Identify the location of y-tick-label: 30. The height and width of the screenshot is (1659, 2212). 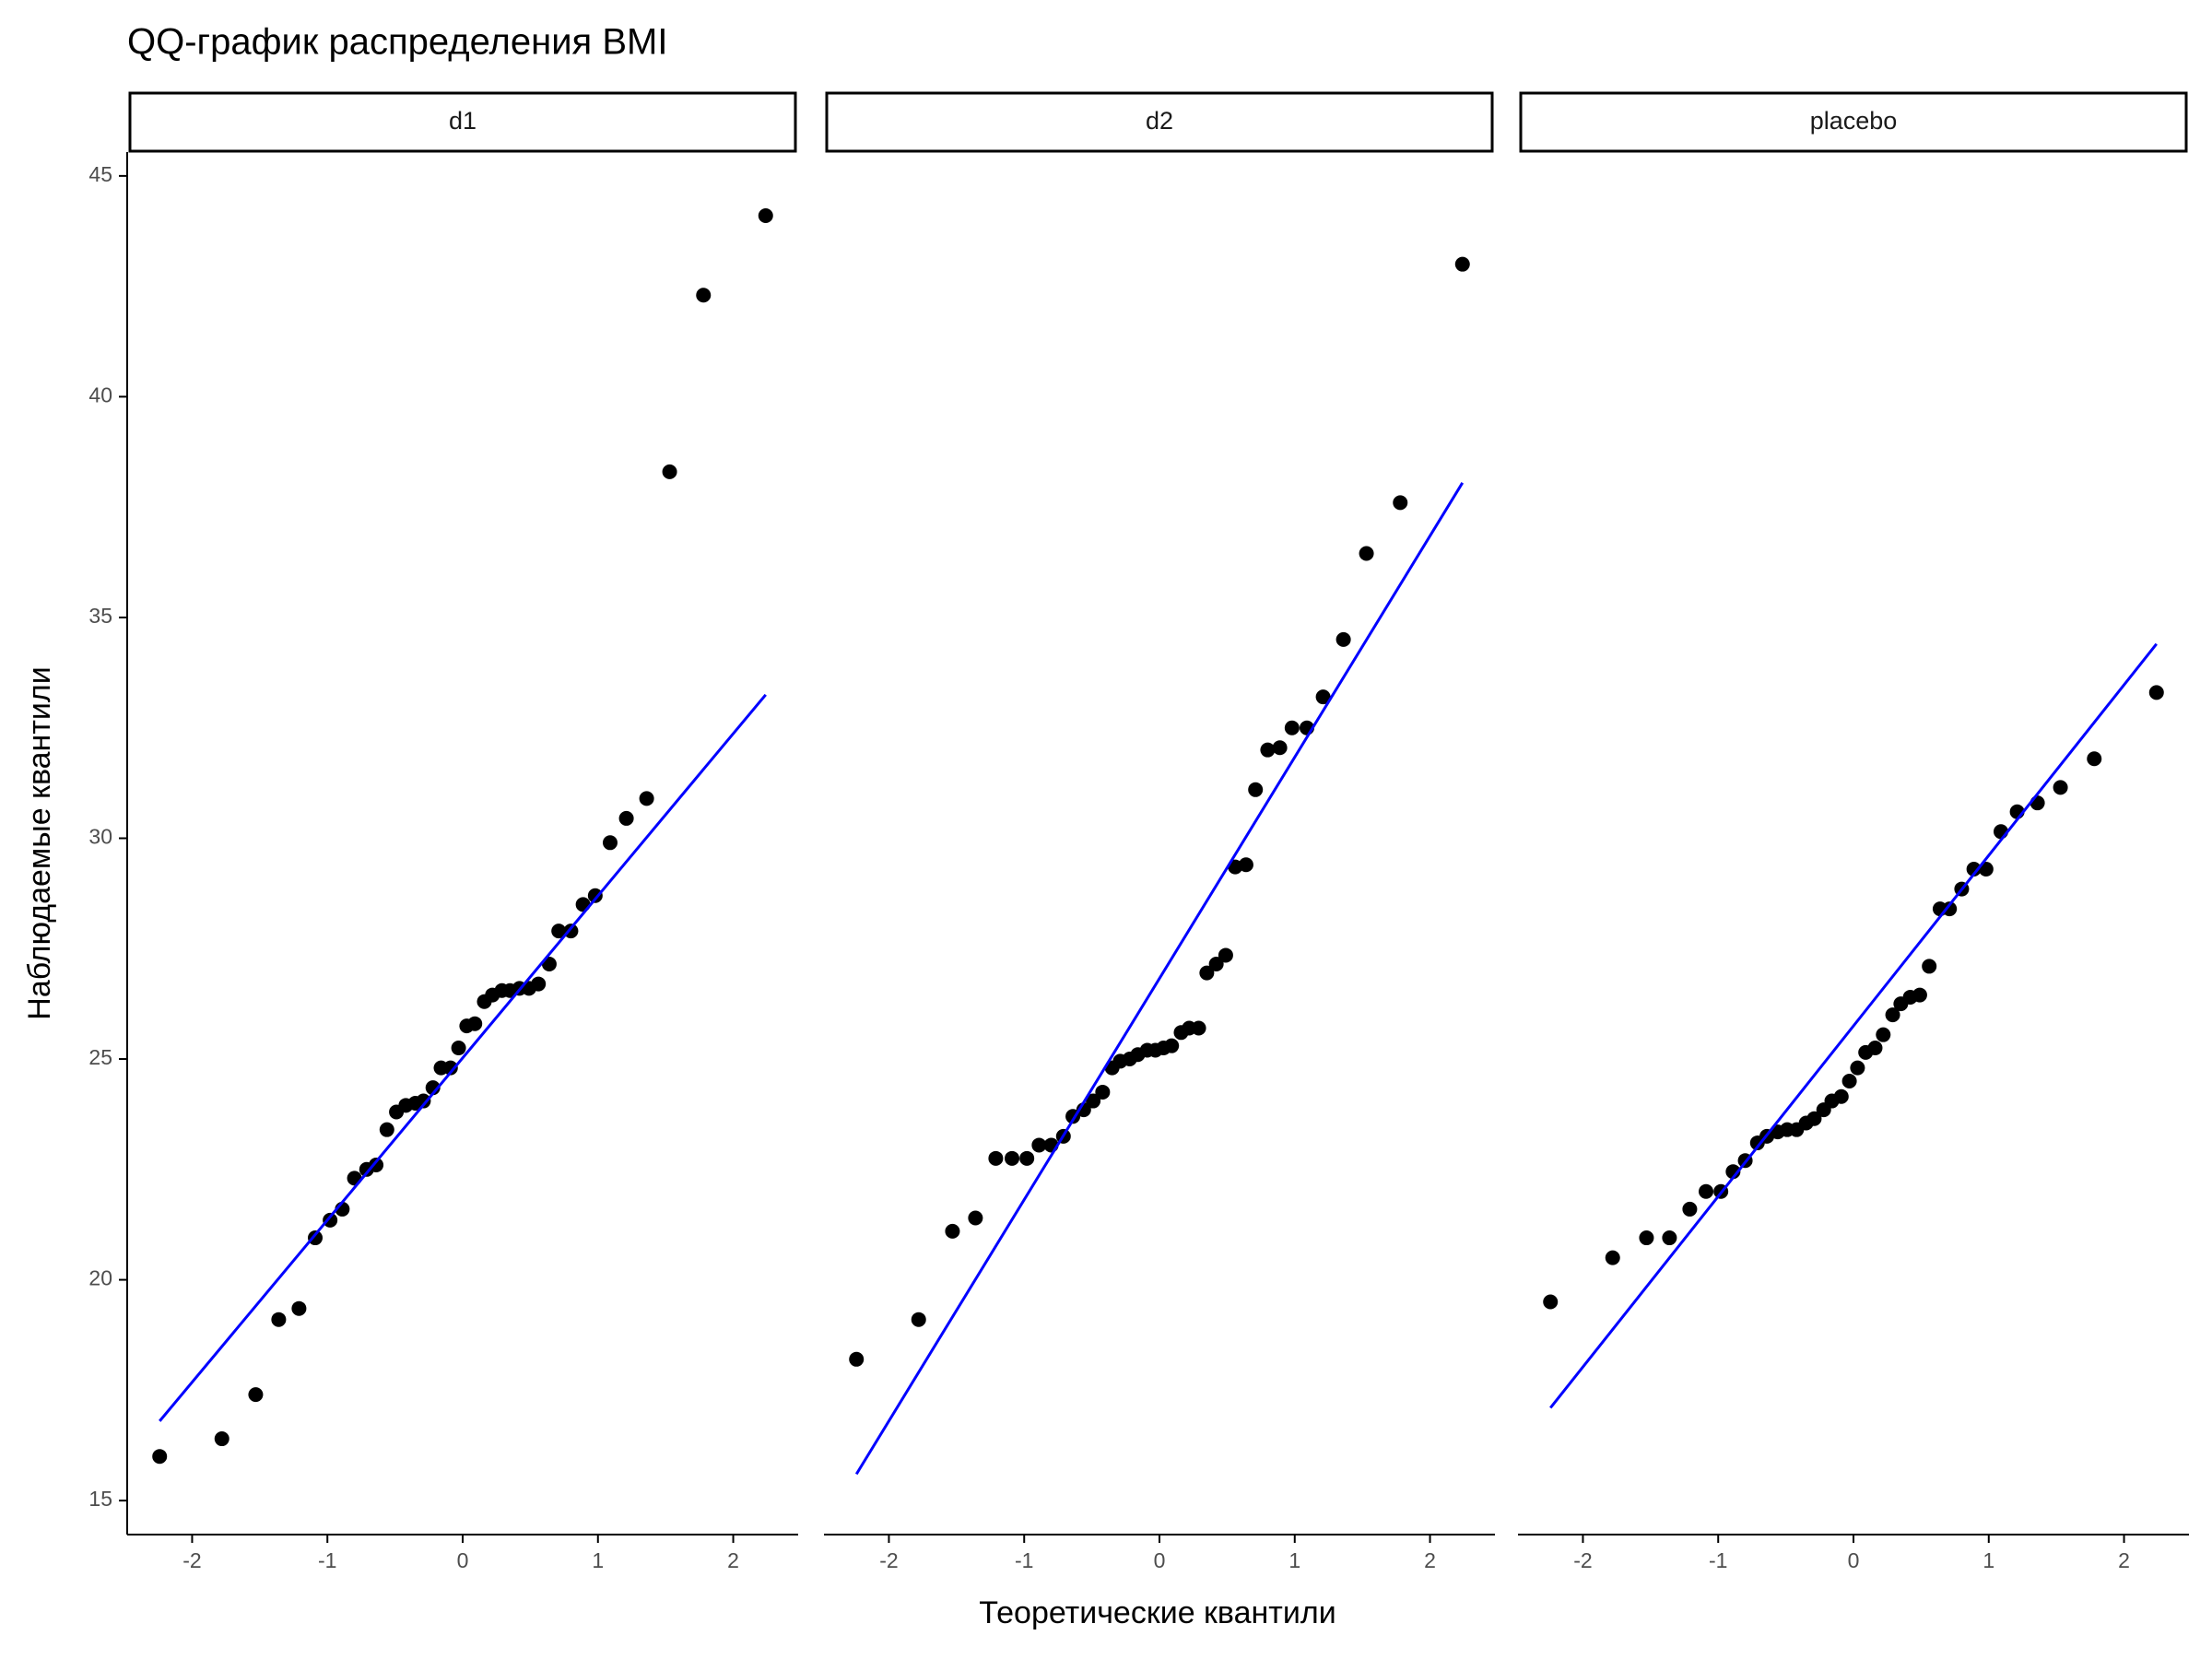
(100, 837).